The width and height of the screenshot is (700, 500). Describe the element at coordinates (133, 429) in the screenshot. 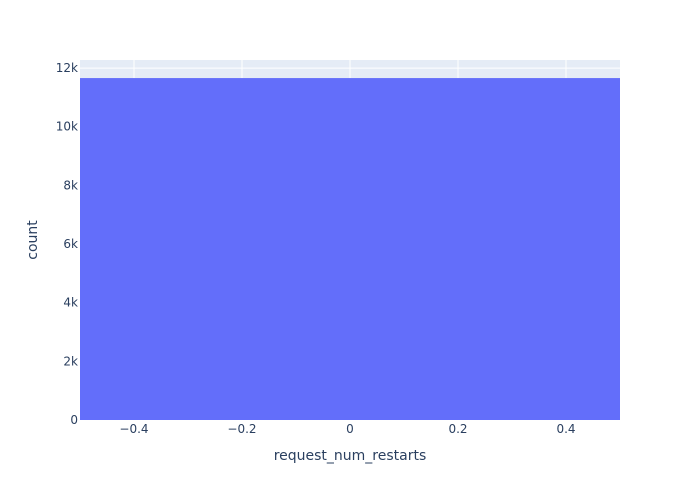

I see `x-tick-label: −0.4` at that location.